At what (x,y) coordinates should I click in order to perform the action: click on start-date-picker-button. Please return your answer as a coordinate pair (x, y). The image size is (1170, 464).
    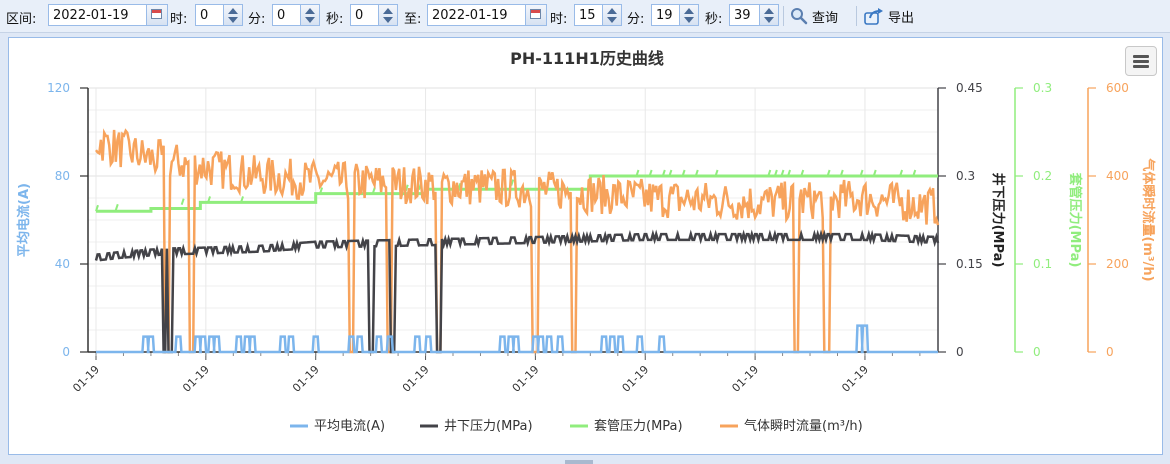
    Looking at the image, I should click on (156, 15).